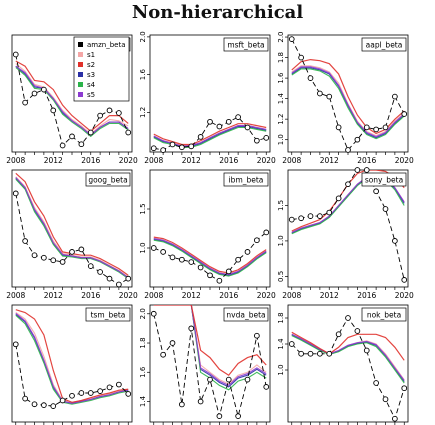 The width and height of the screenshot is (435, 425). What do you see at coordinates (143, 401) in the screenshot?
I see `y-tick-label: 1.4` at bounding box center [143, 401].